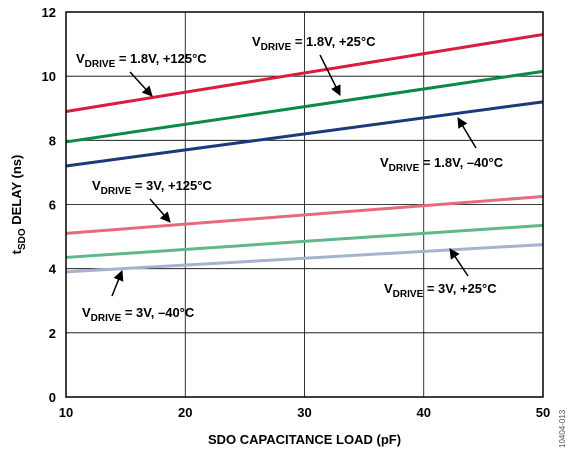 This screenshot has width=569, height=453. I want to click on y-tick-label-5: 10, so click(49, 76).